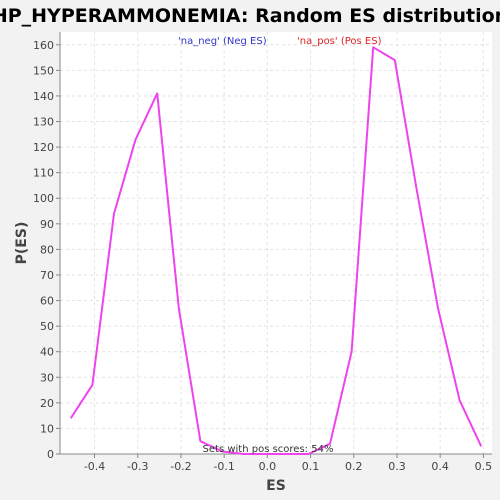 Image resolution: width=500 pixels, height=500 pixels. I want to click on y-ticks: 0 10 20 30 40 50 60 70 80 90 100 110 120 130 140 150 160, so click(46, 250).